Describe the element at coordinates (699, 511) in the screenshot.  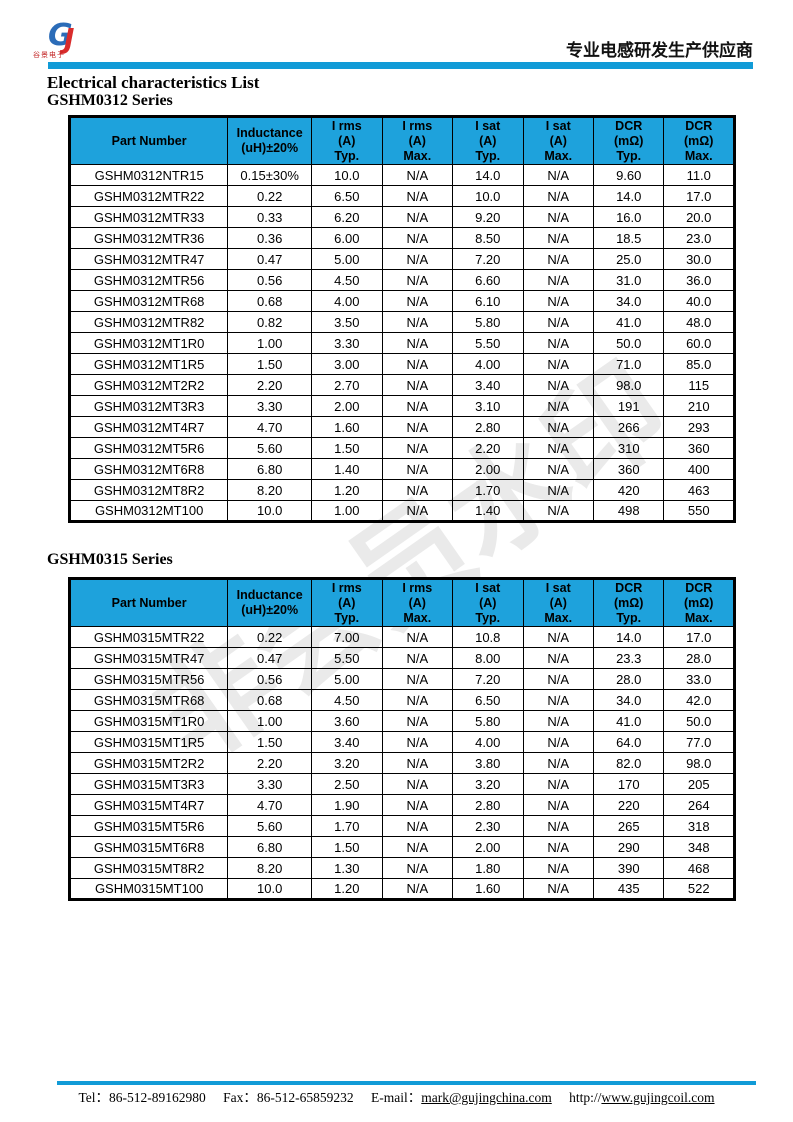
I see `value-cell: 550` at that location.